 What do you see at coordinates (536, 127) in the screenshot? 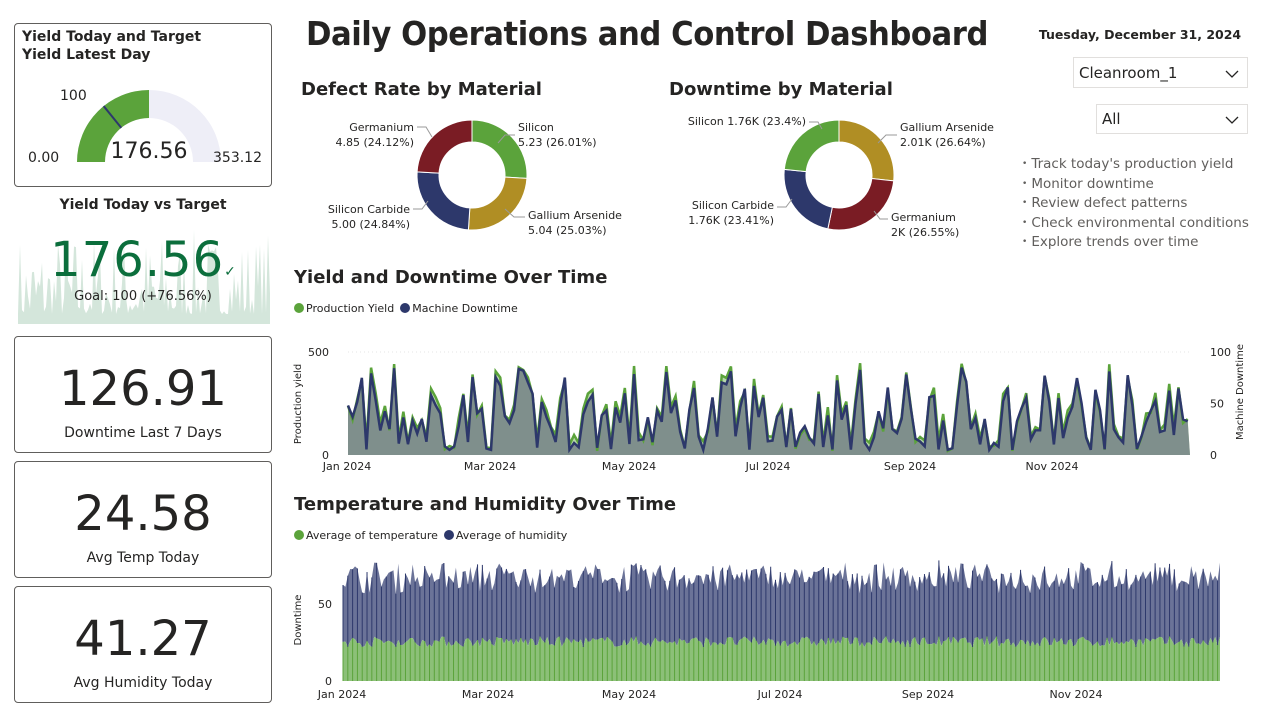
I see `slice-name: Silicon` at bounding box center [536, 127].